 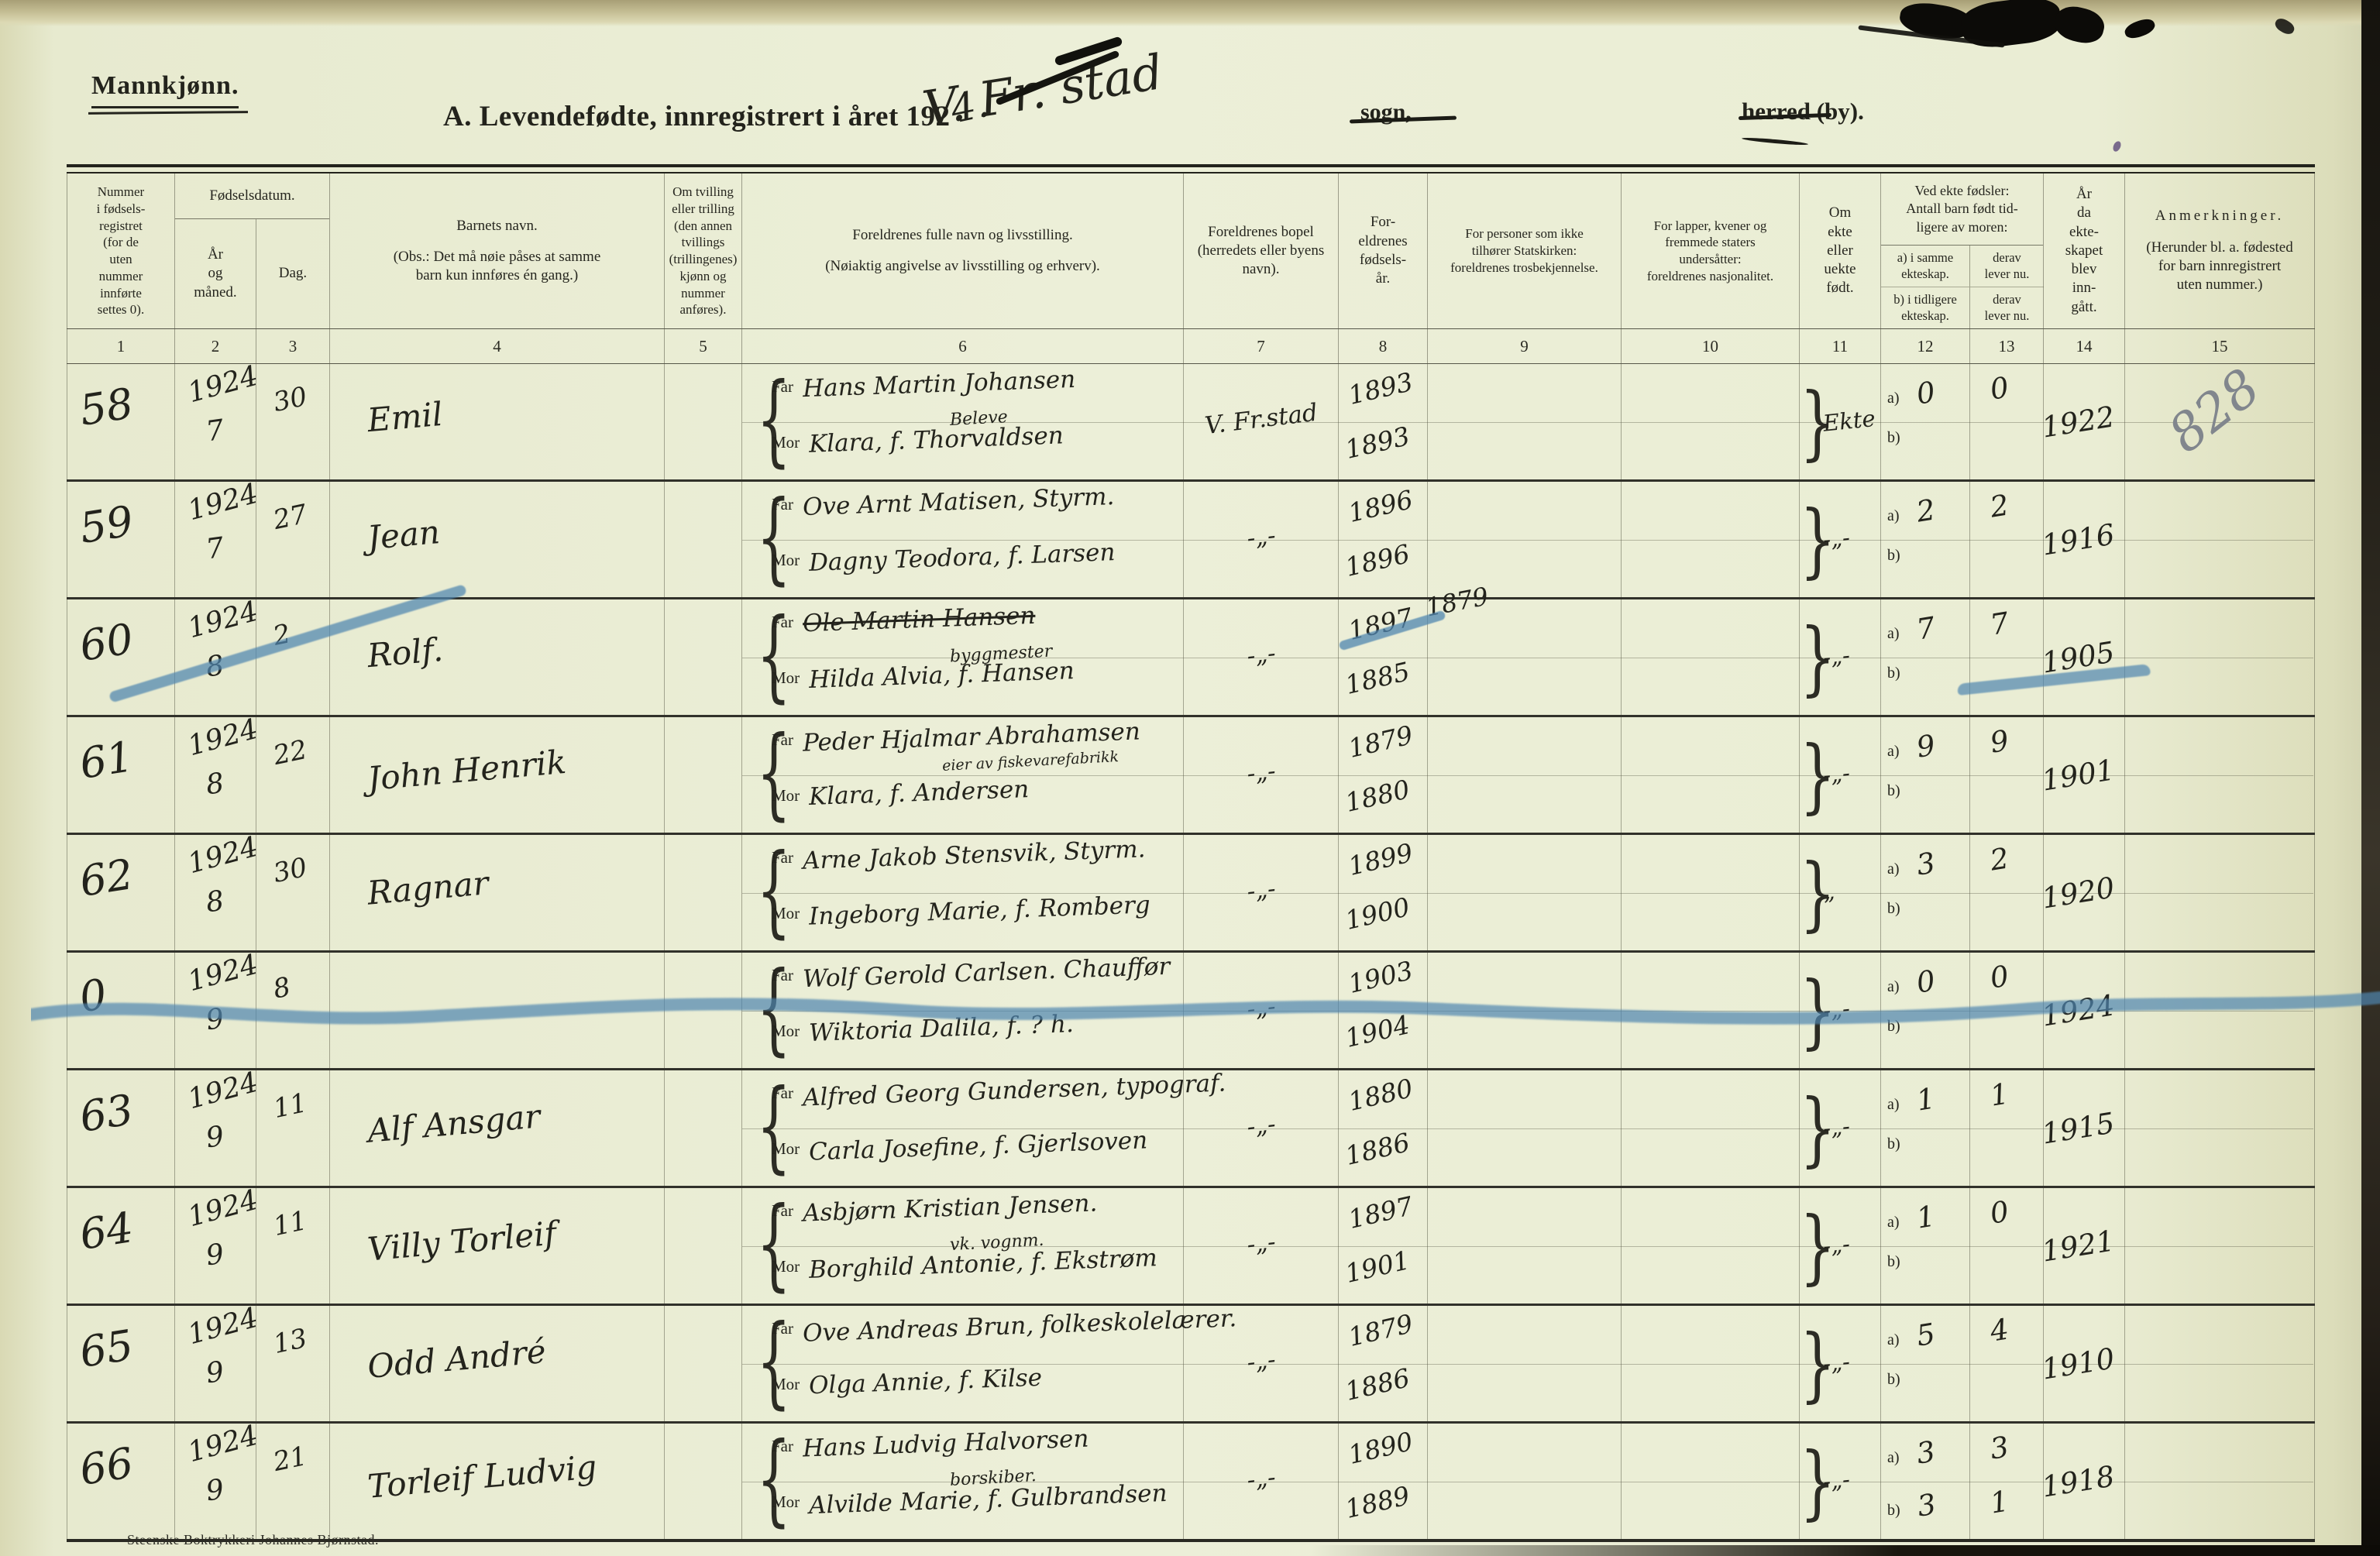 What do you see at coordinates (999, 1090) in the screenshot?
I see `father-line: Far Alfred Georg Gundersen, typograf.` at bounding box center [999, 1090].